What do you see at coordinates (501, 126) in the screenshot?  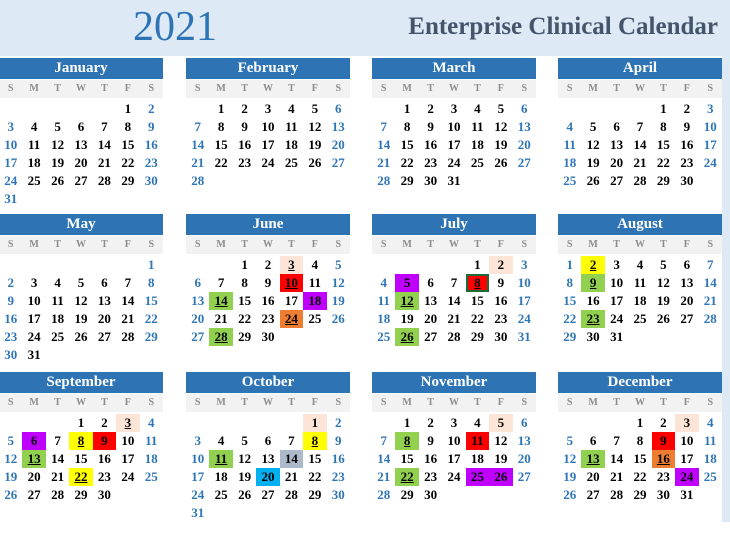 I see `day-cell: 12` at bounding box center [501, 126].